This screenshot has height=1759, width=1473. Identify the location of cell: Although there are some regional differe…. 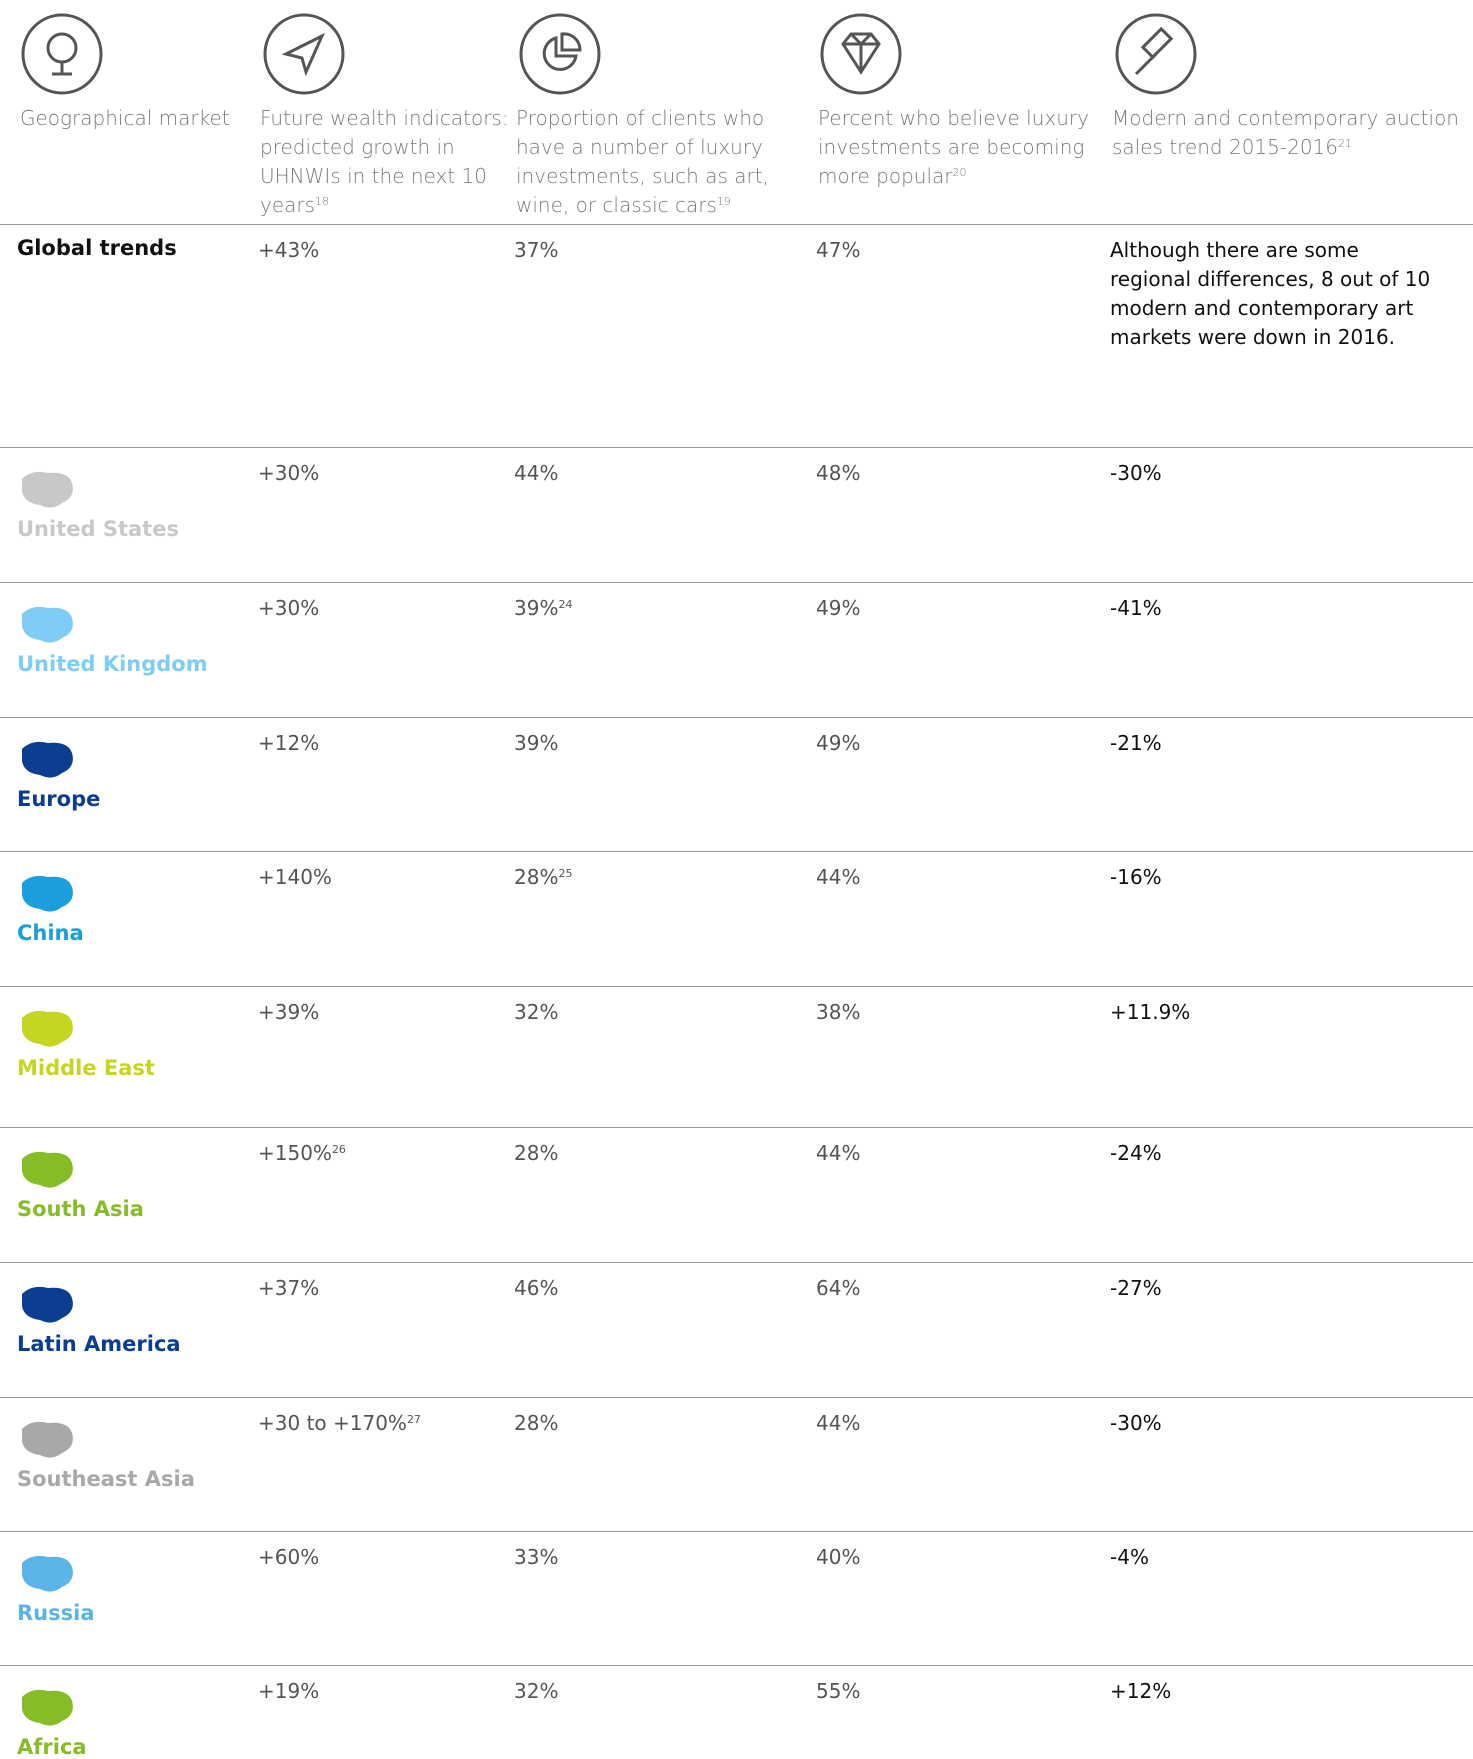
(1275, 294).